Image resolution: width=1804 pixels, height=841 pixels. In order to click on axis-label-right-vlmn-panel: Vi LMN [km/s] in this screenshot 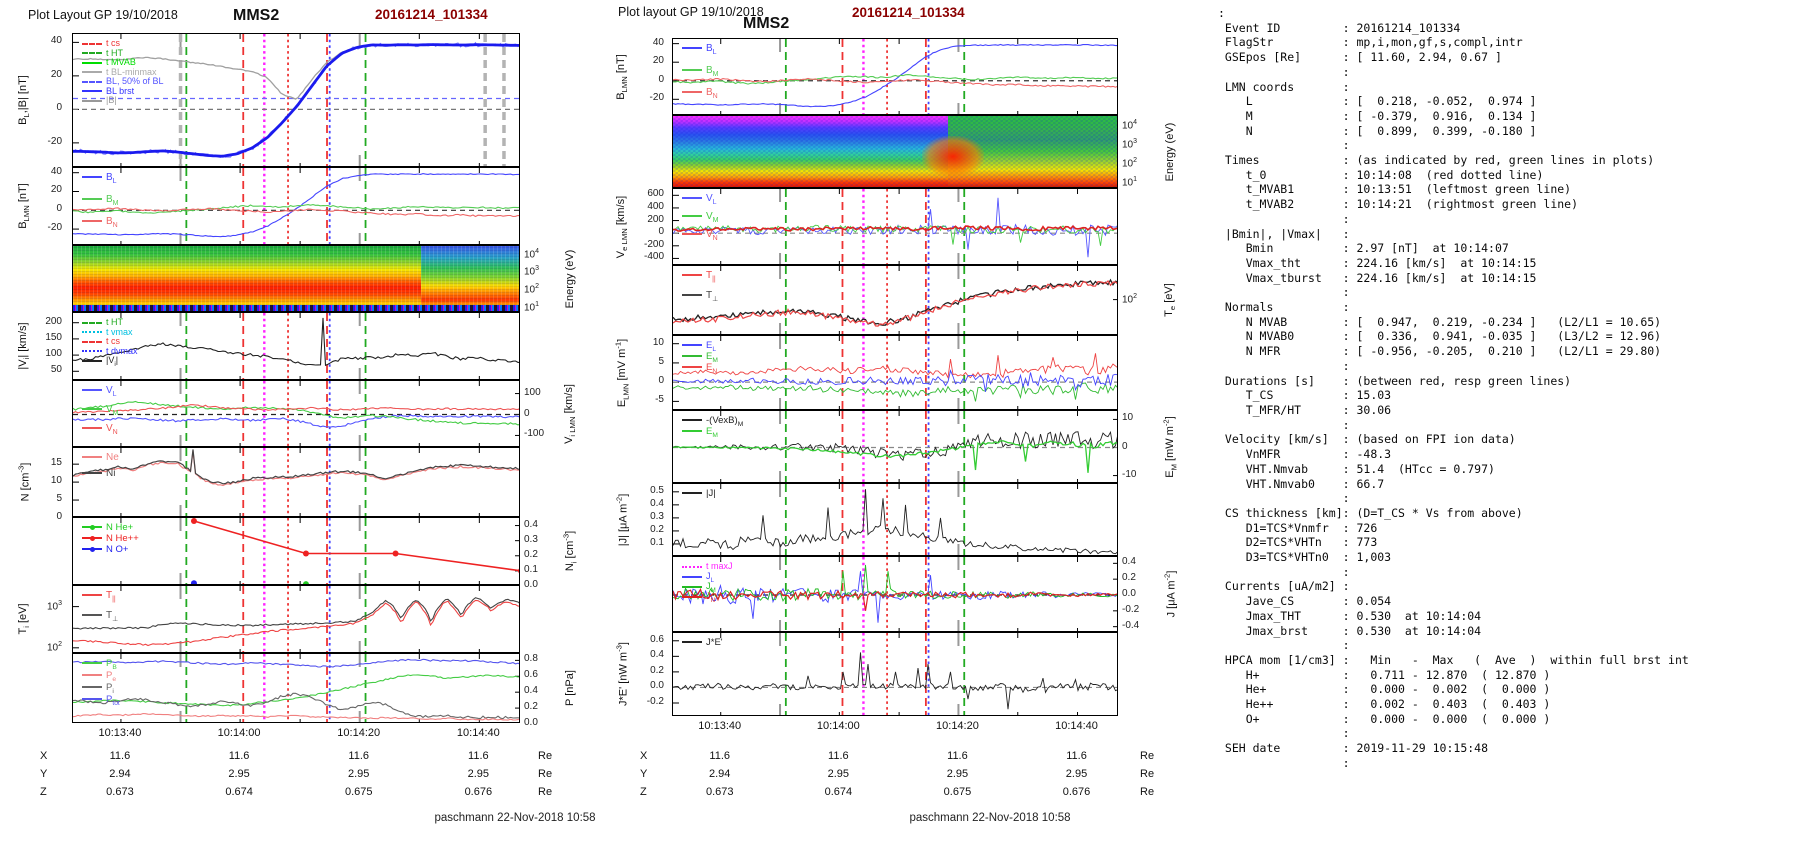, I will do `click(570, 413)`.